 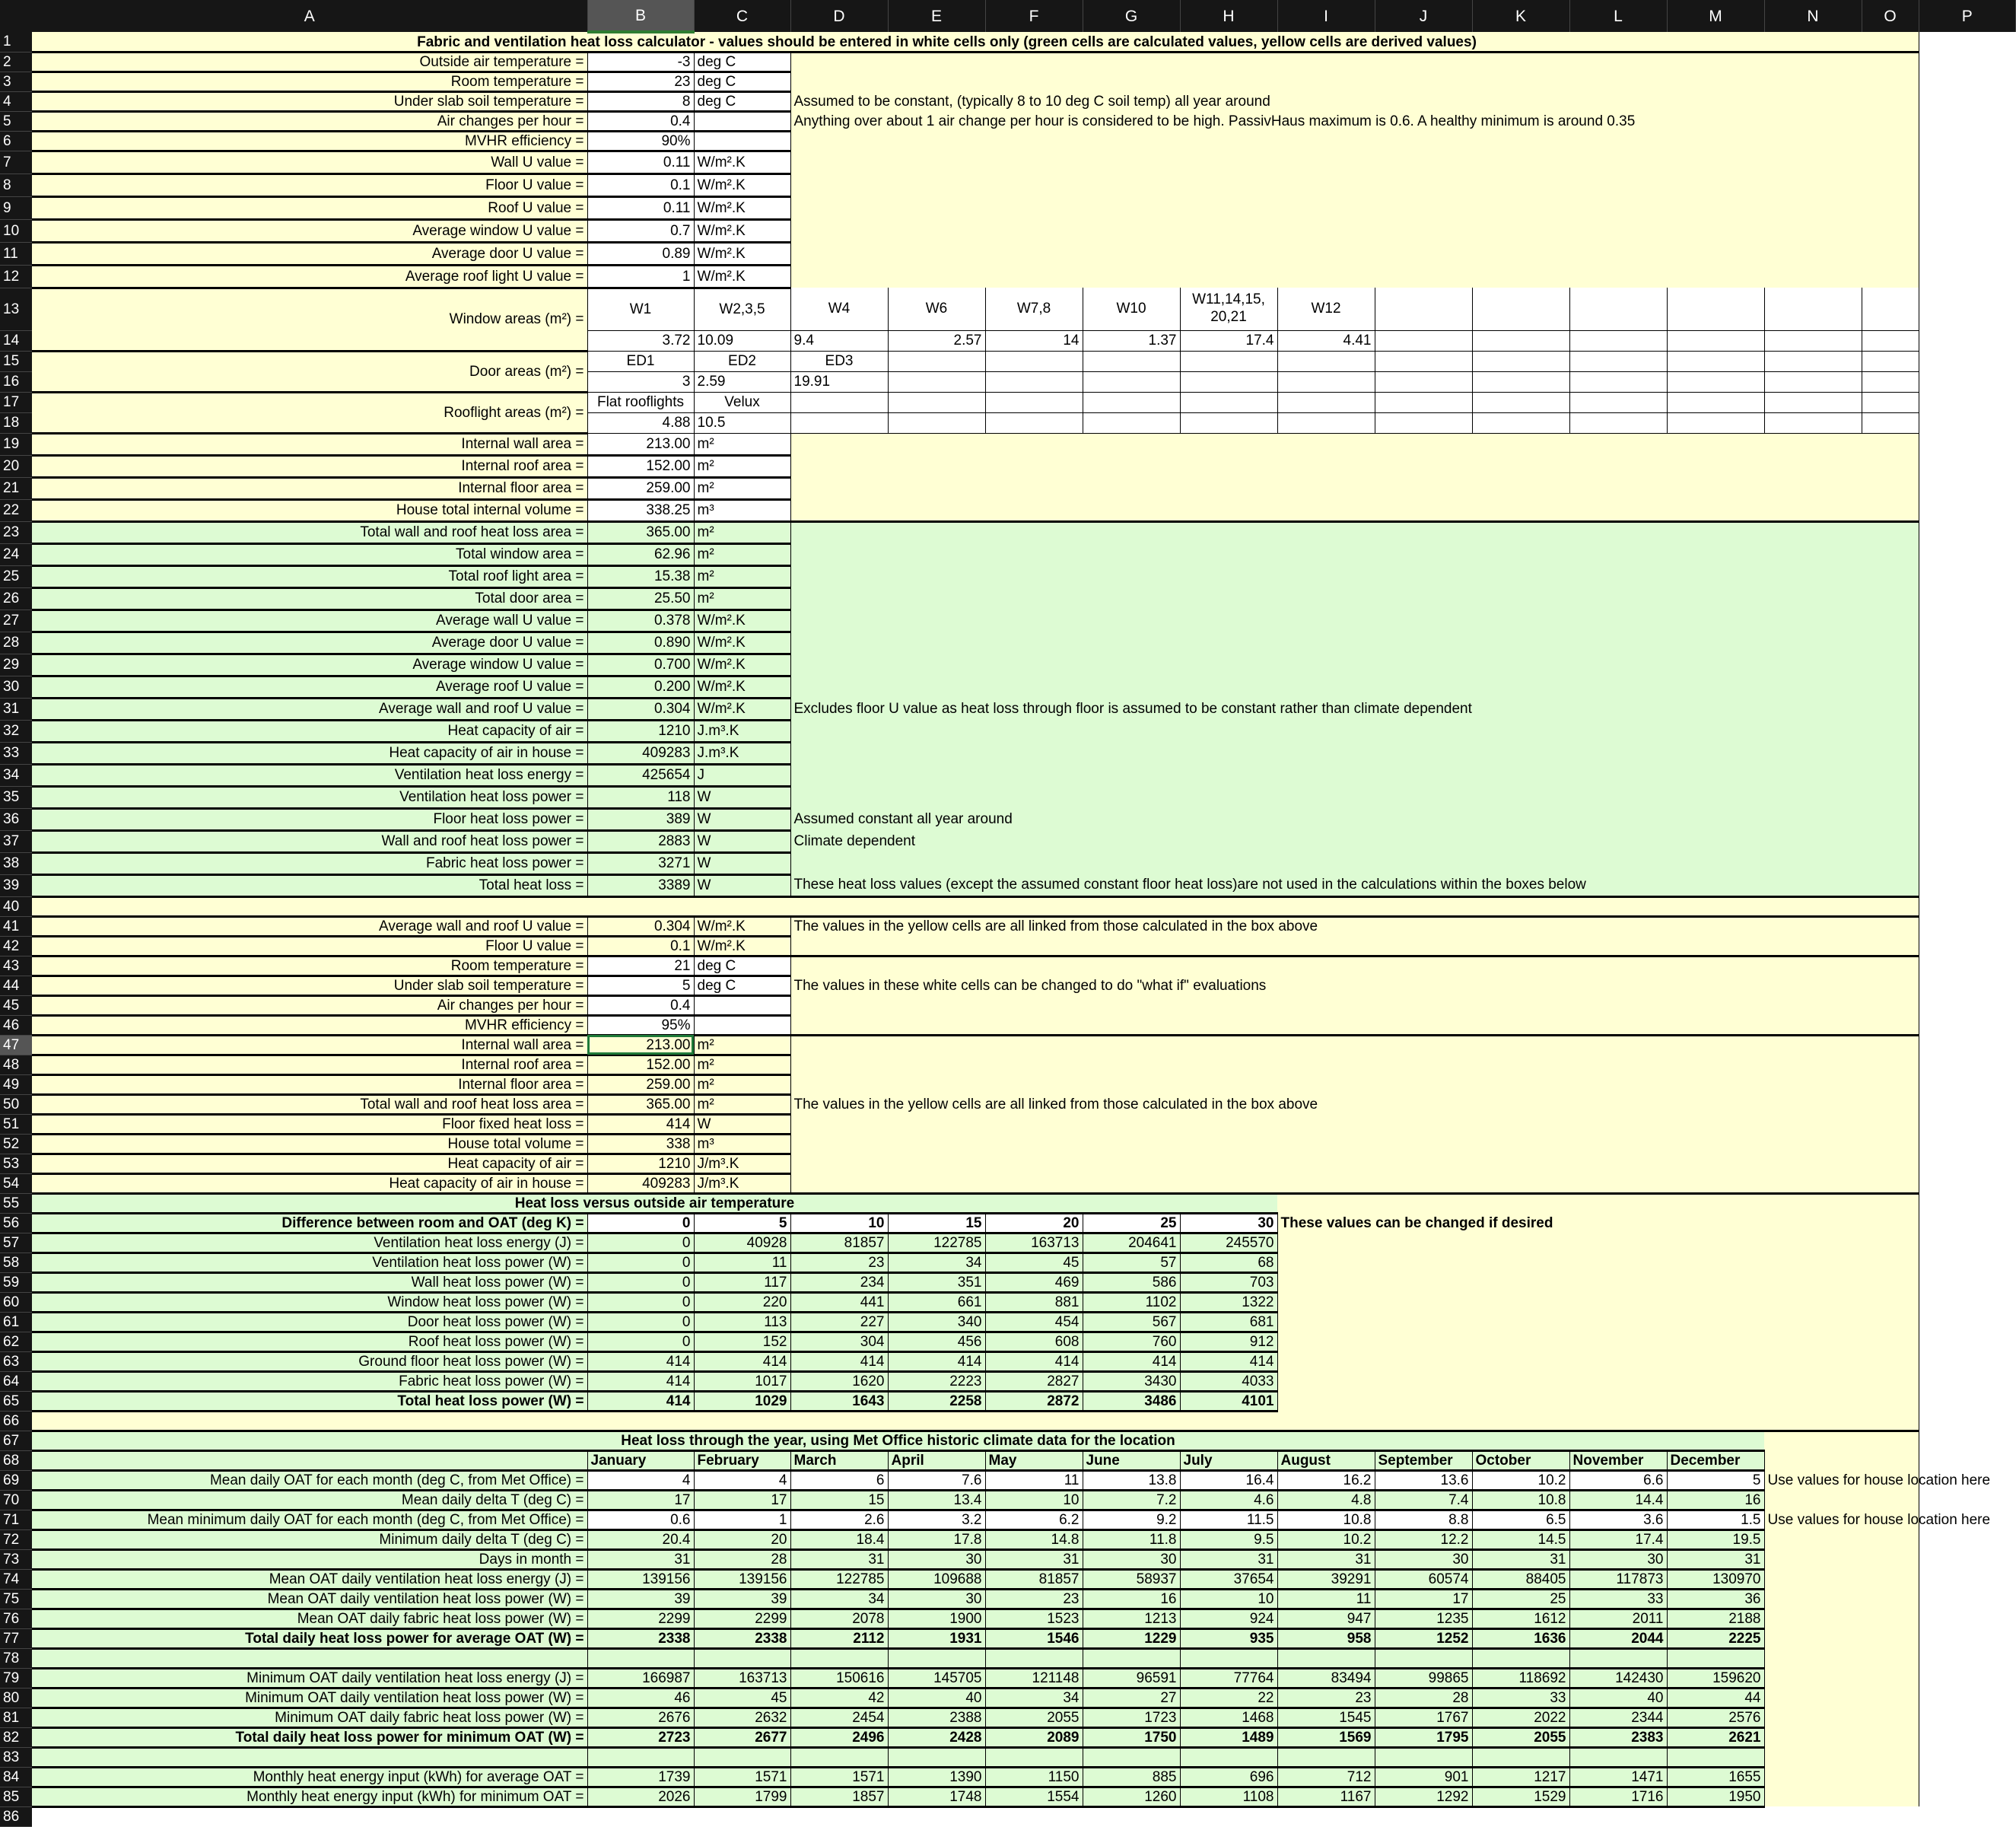 What do you see at coordinates (16, 532) in the screenshot?
I see `row-header: 23` at bounding box center [16, 532].